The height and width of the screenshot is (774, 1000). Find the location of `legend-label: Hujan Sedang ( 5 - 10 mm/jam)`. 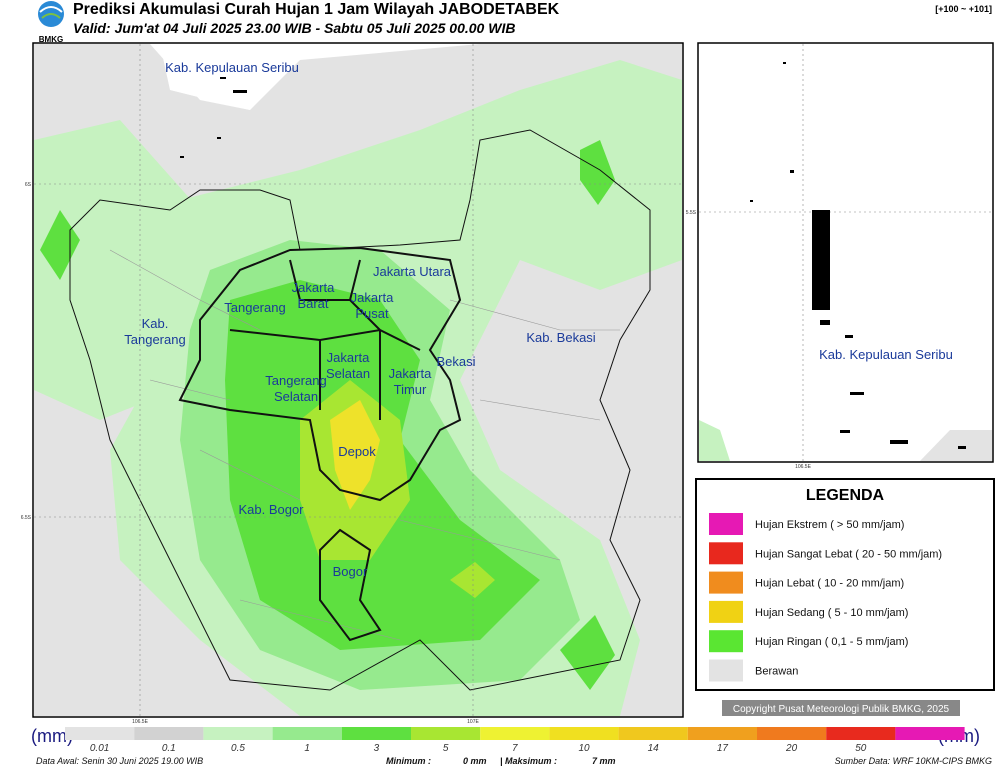

legend-label: Hujan Sedang ( 5 - 10 mm/jam) is located at coordinates (831, 613).